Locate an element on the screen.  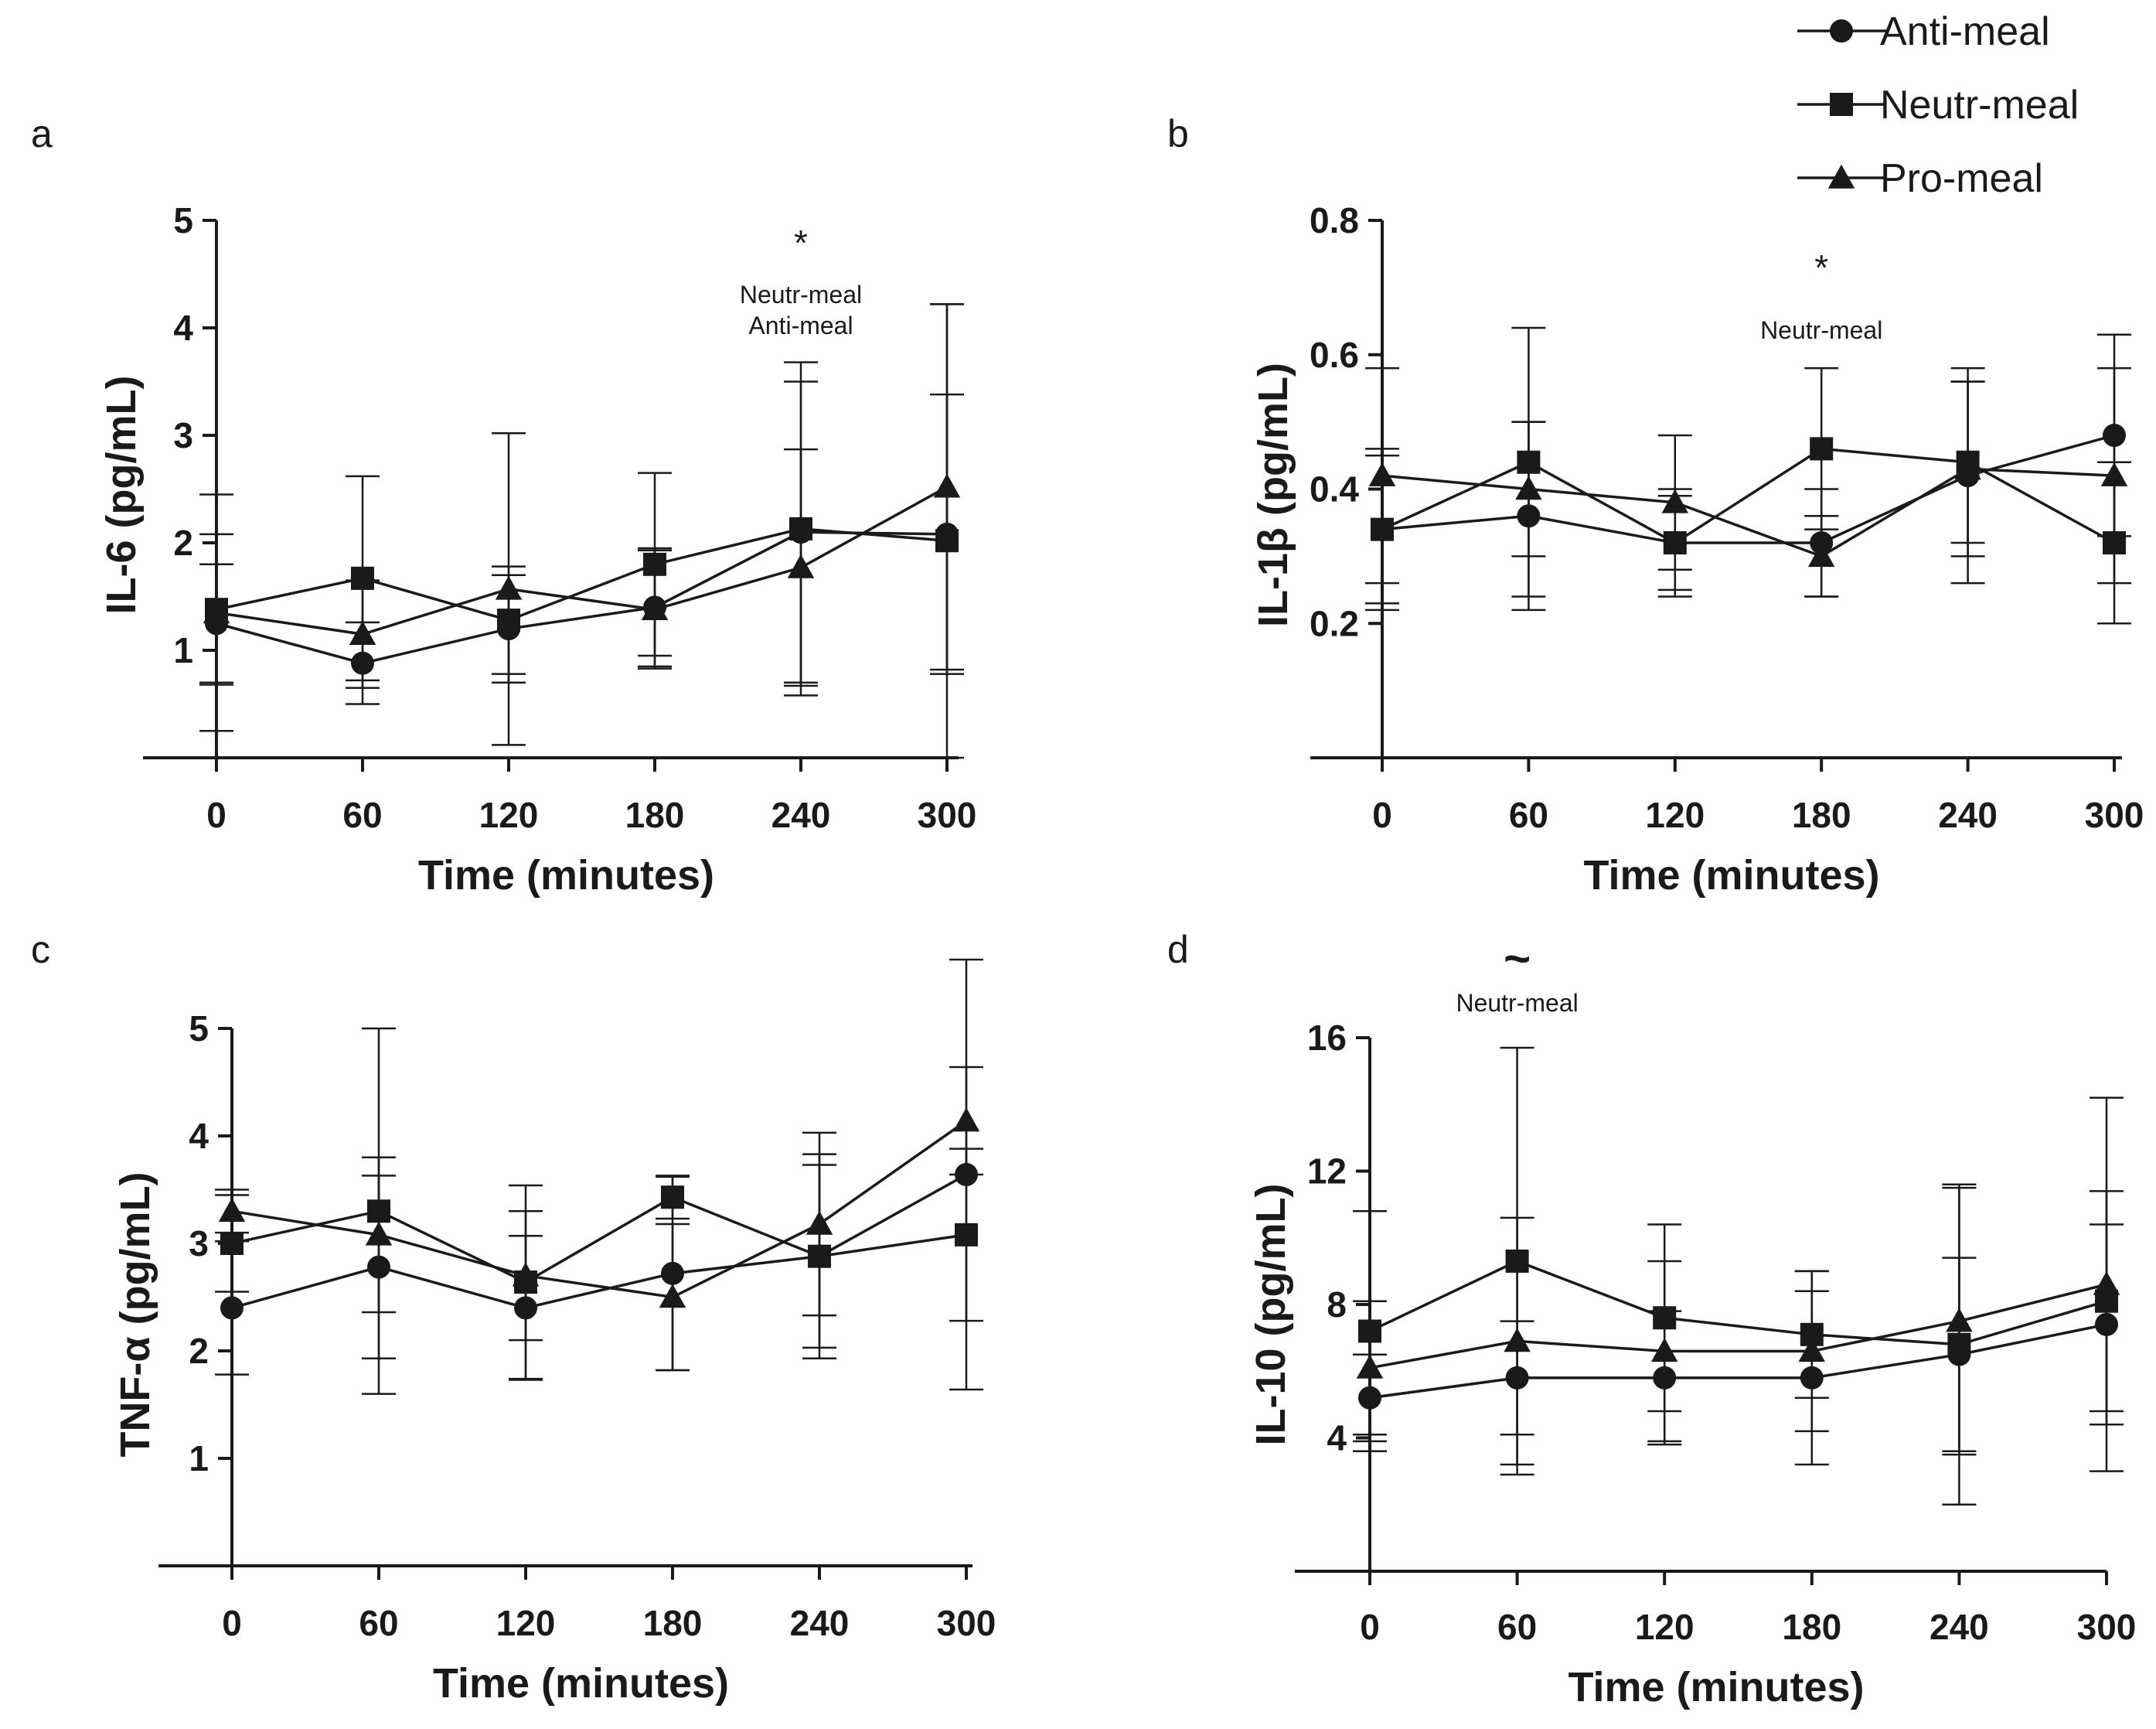
y-tick-label: 0.4 is located at coordinates (1334, 490).